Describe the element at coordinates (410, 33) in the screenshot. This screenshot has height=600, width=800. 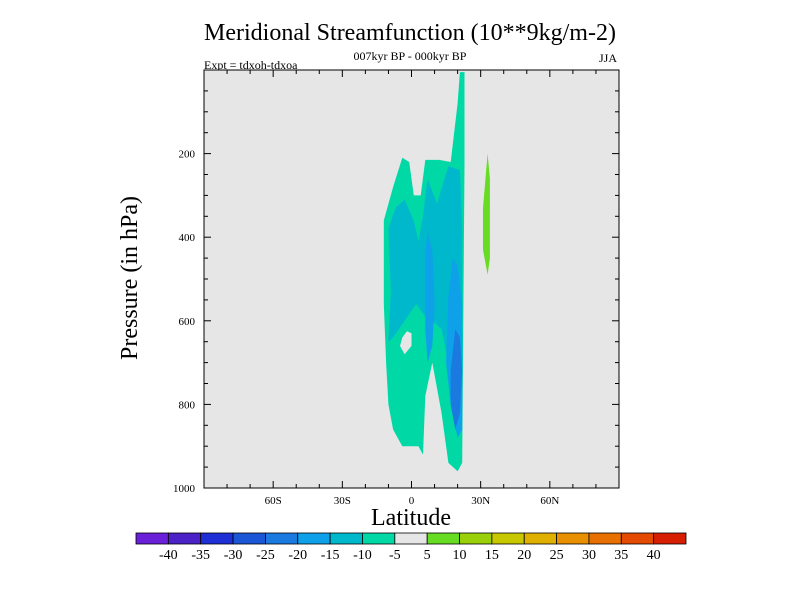
I see `chart-title: Meridional Streamfunction (10**9kg/m-2)` at that location.